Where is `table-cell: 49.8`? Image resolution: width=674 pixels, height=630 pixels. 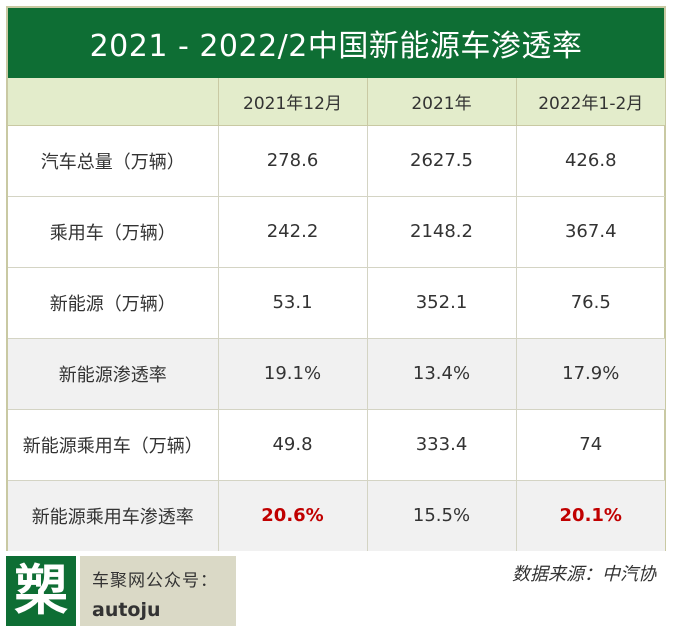 table-cell: 49.8 is located at coordinates (293, 445).